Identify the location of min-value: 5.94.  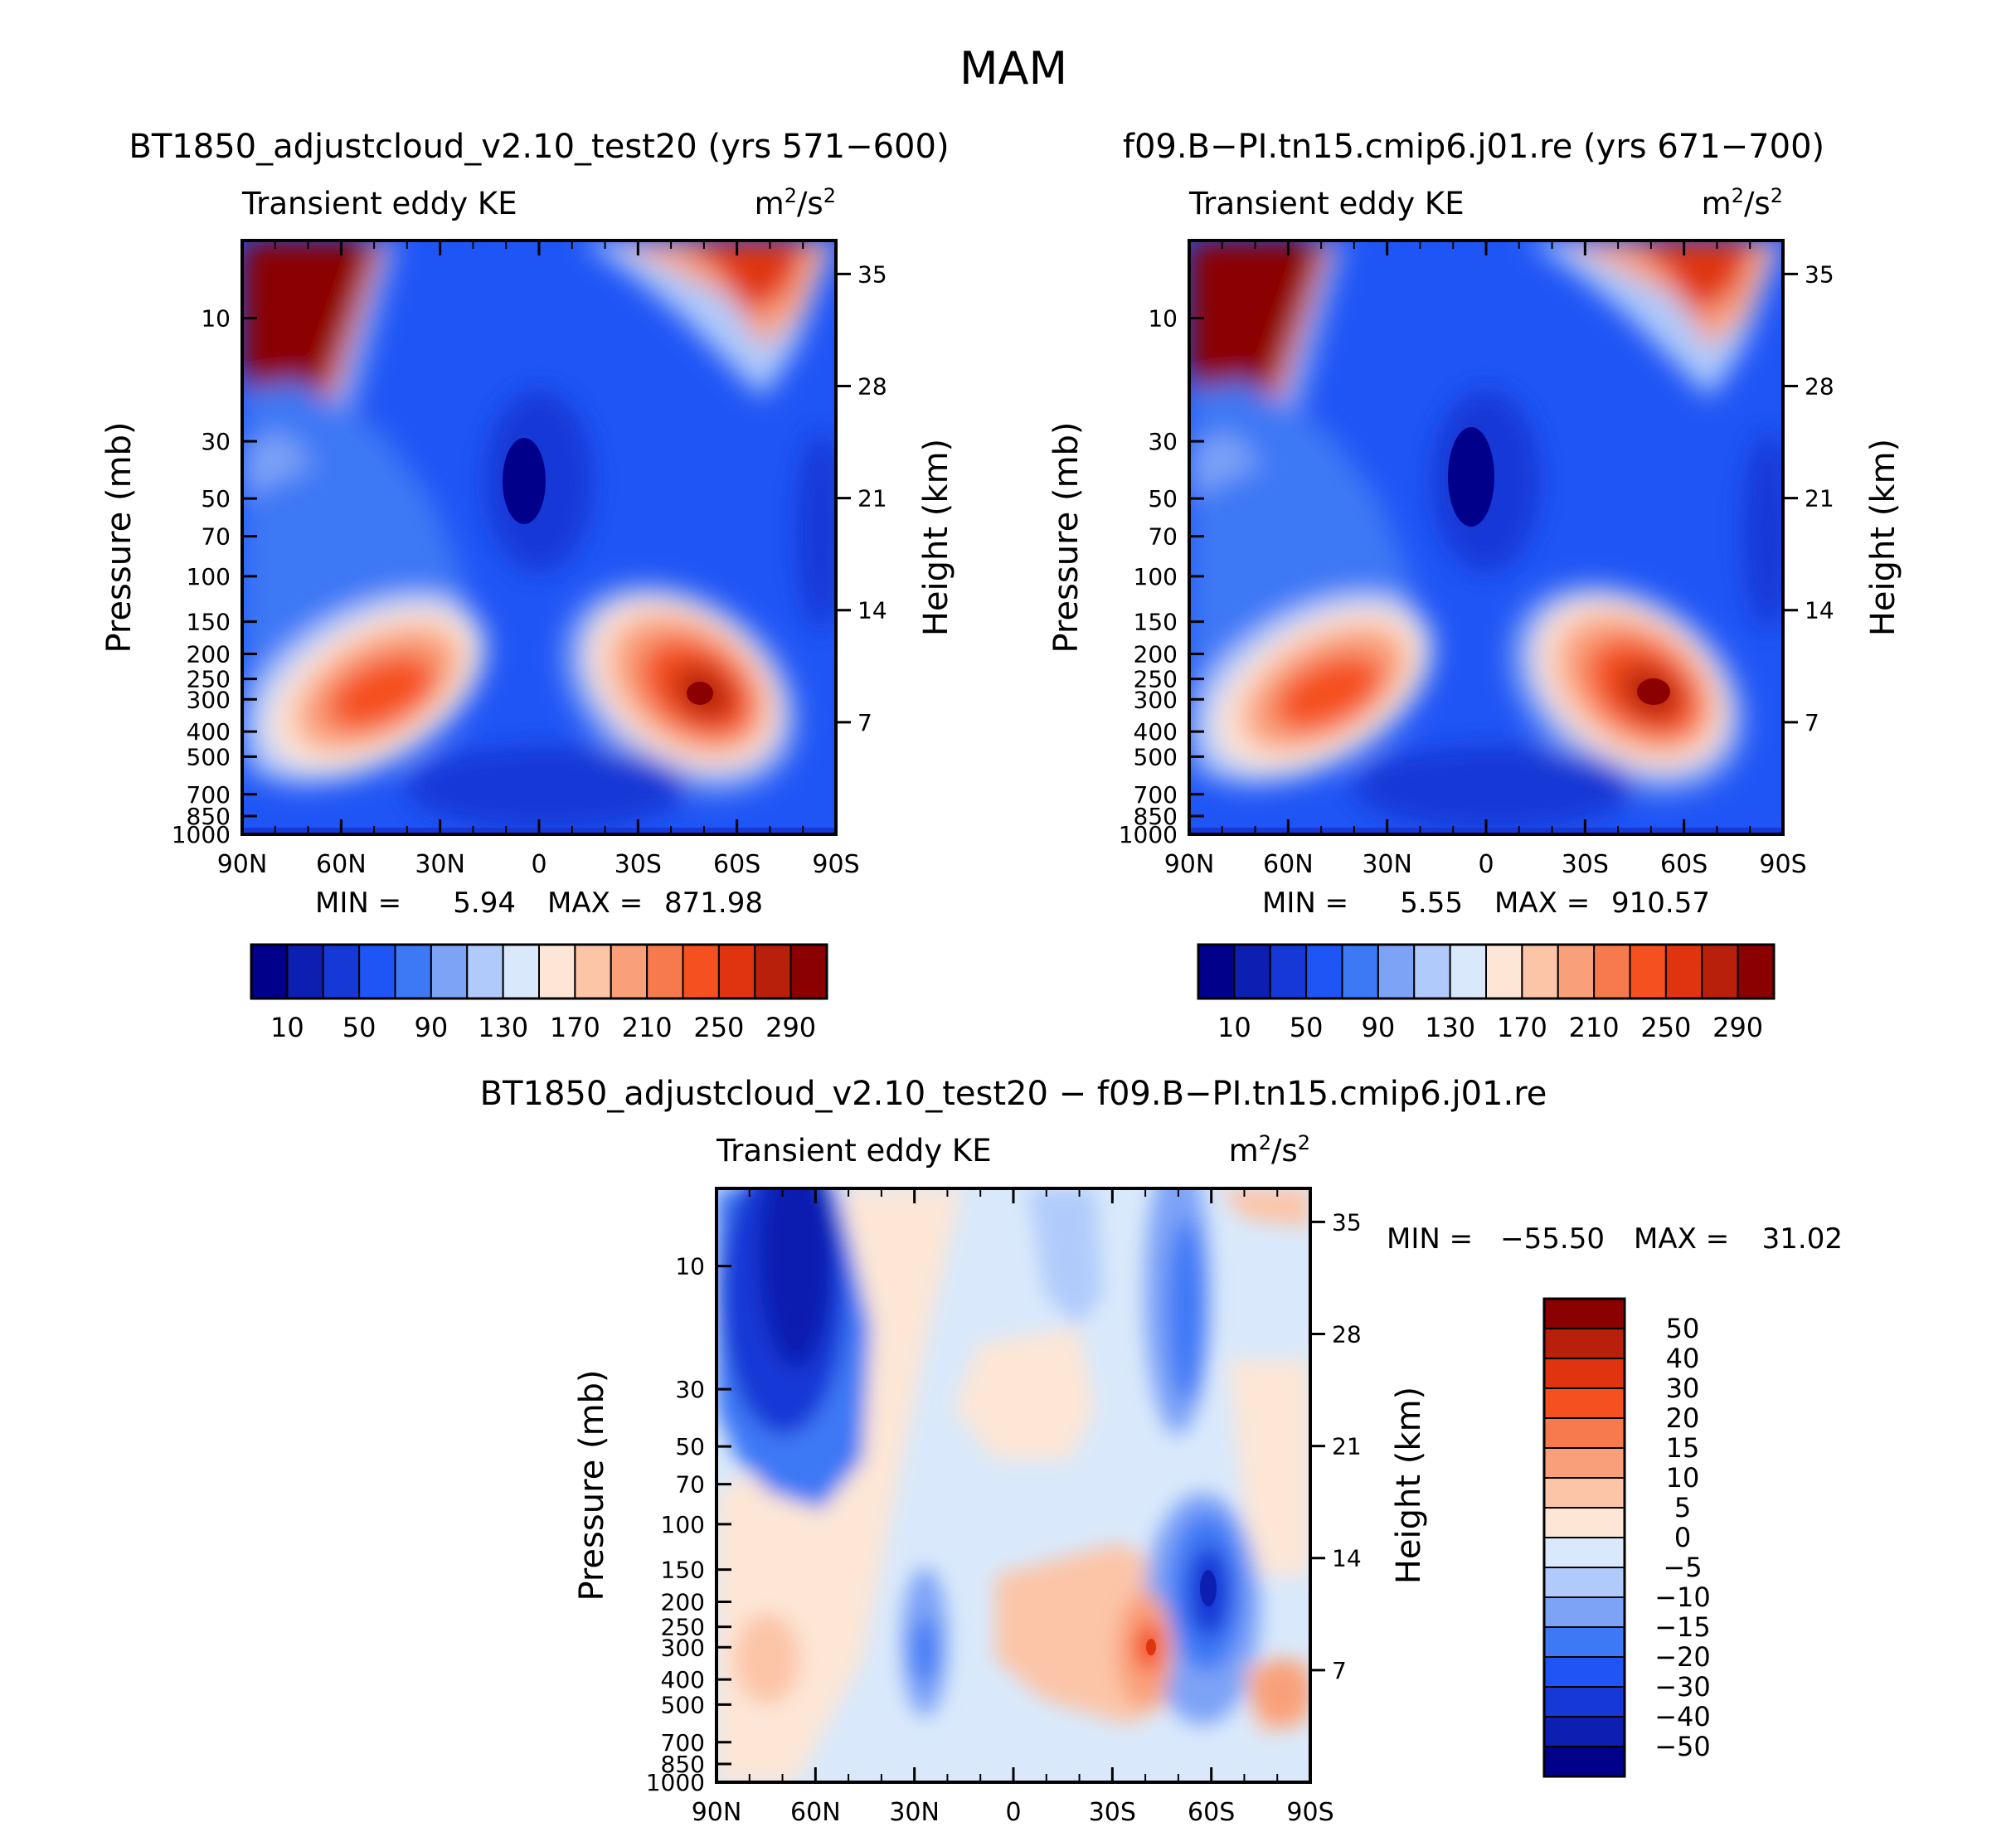
(484, 903).